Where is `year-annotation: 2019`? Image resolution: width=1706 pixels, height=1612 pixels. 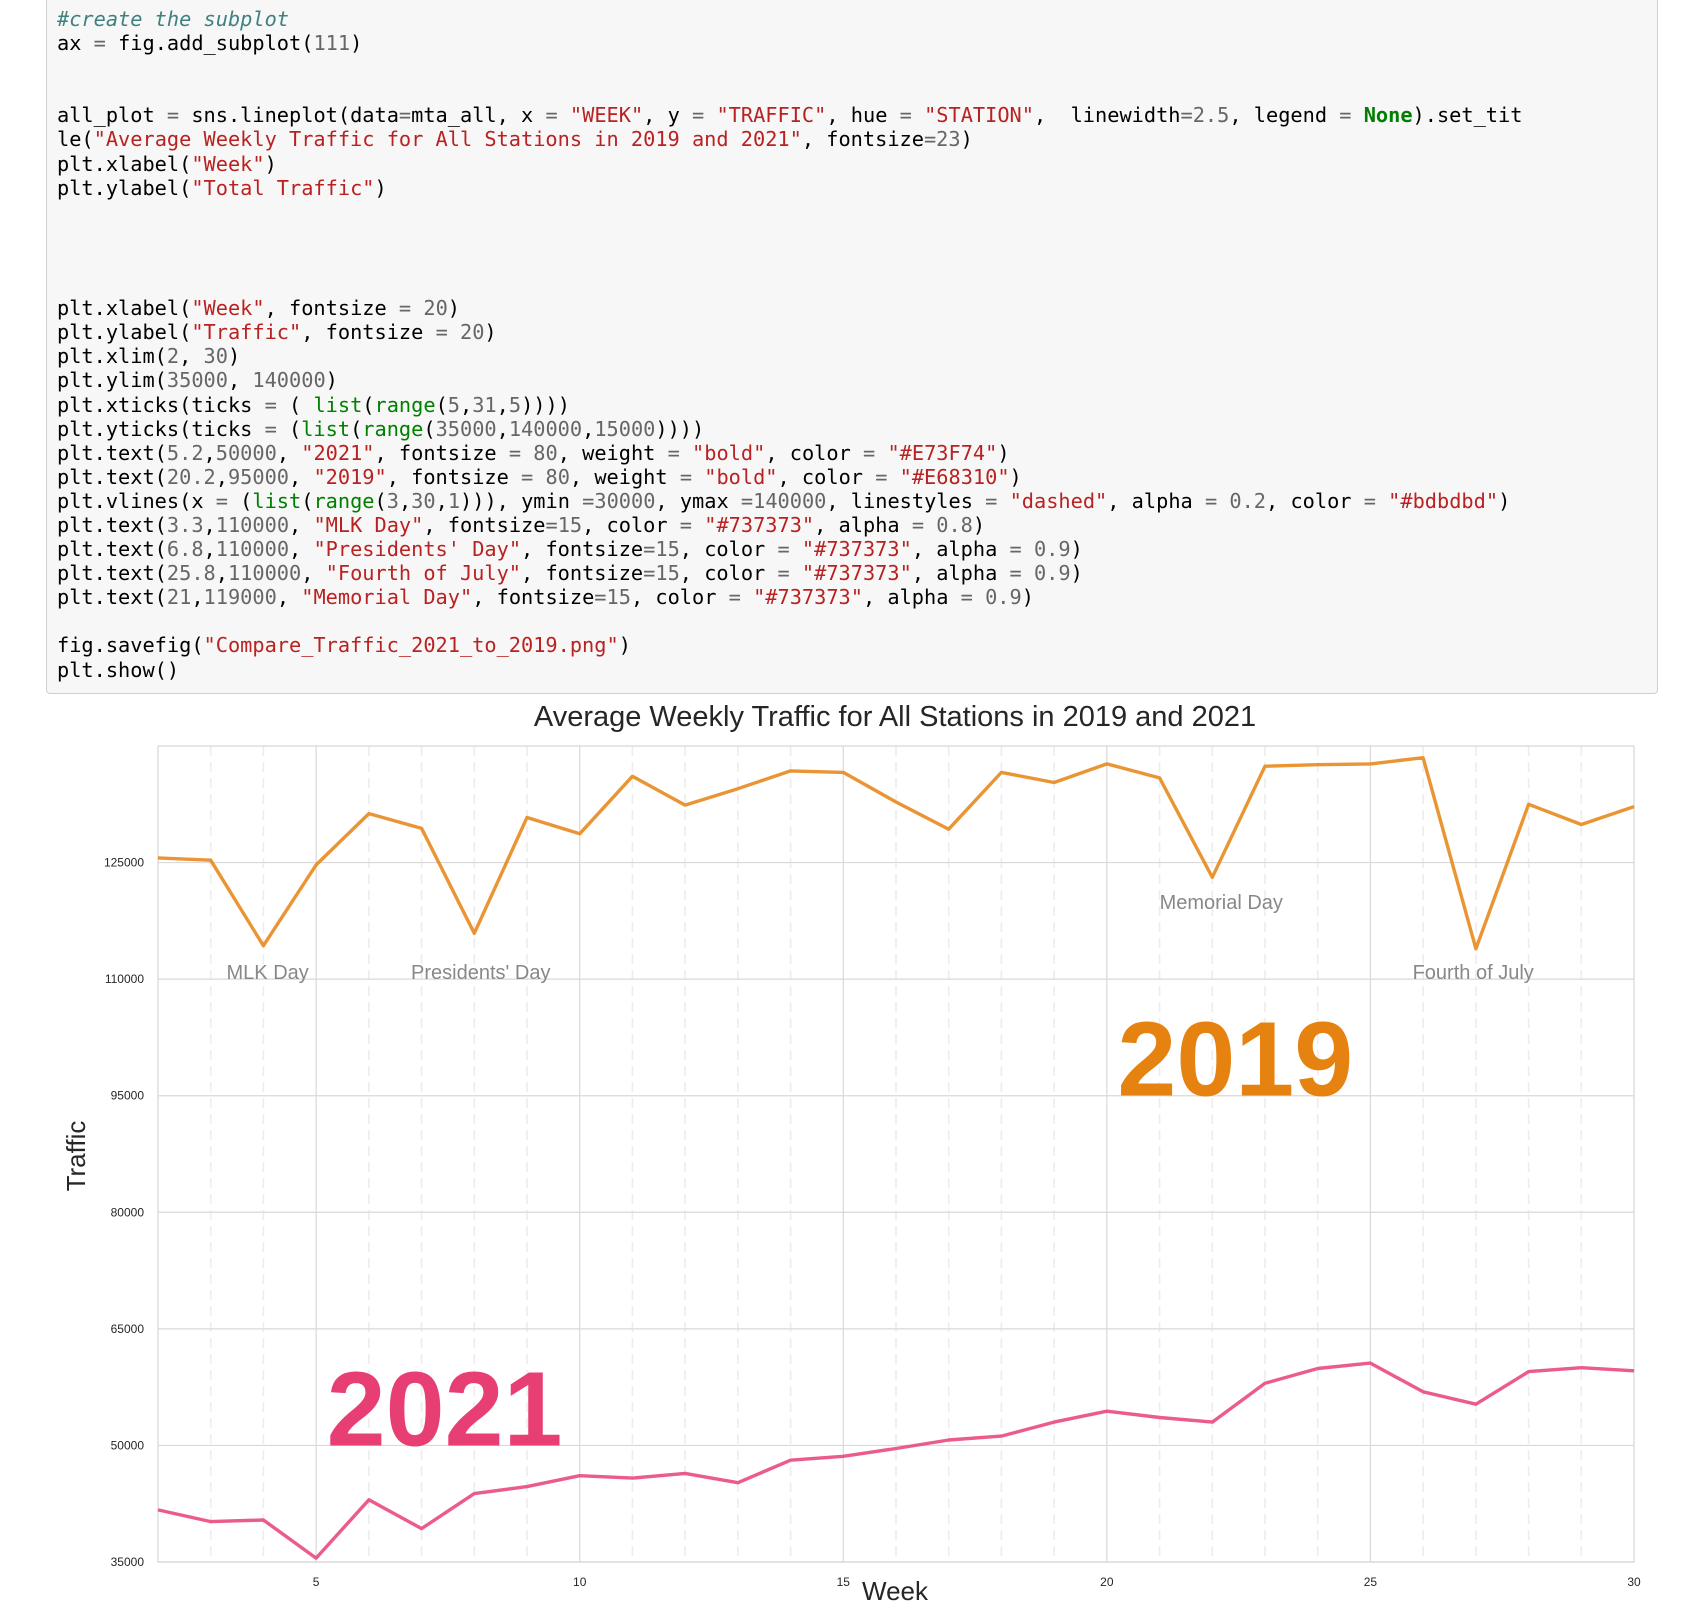 year-annotation: 2019 is located at coordinates (1235, 1060).